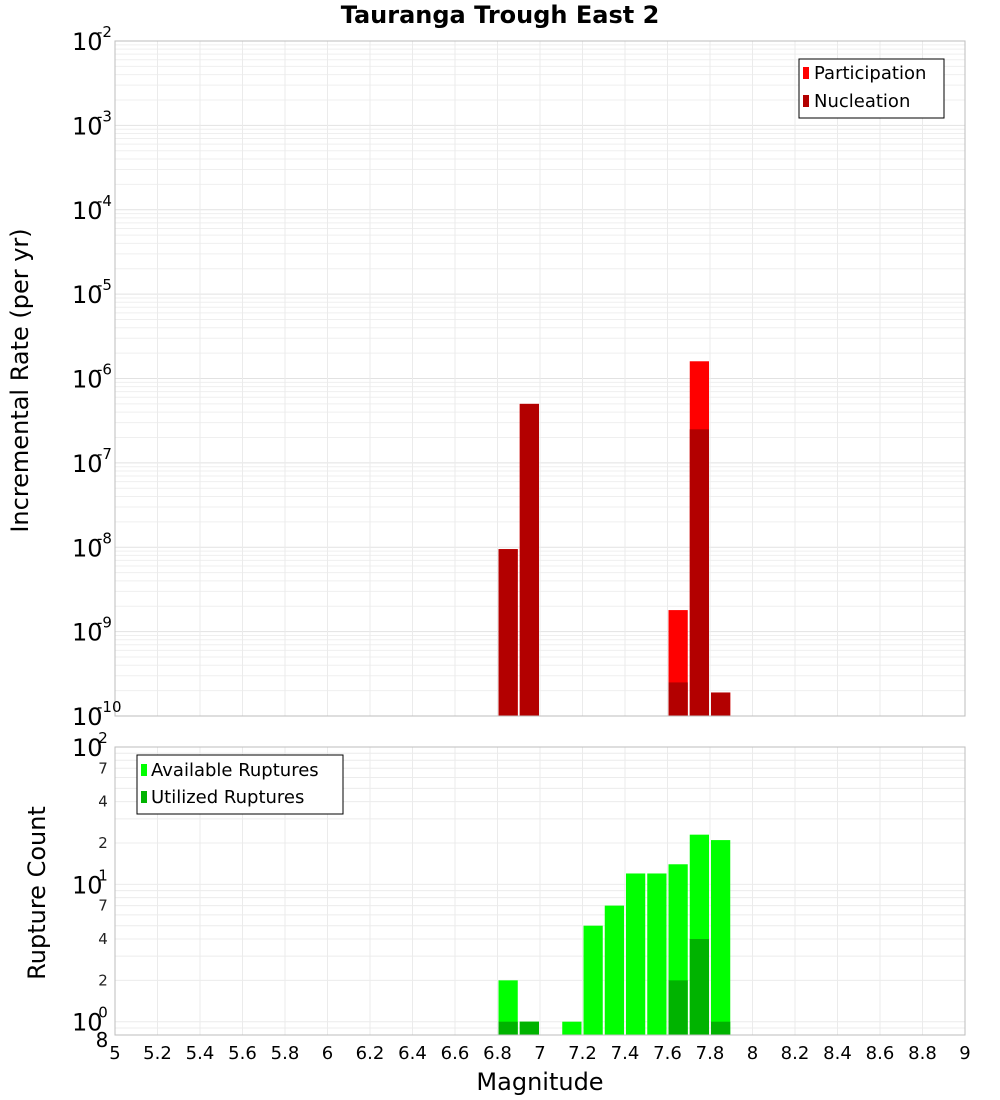 This screenshot has height=1100, width=1000. What do you see at coordinates (104, 285) in the screenshot?
I see `y-tick-exponent: -5` at bounding box center [104, 285].